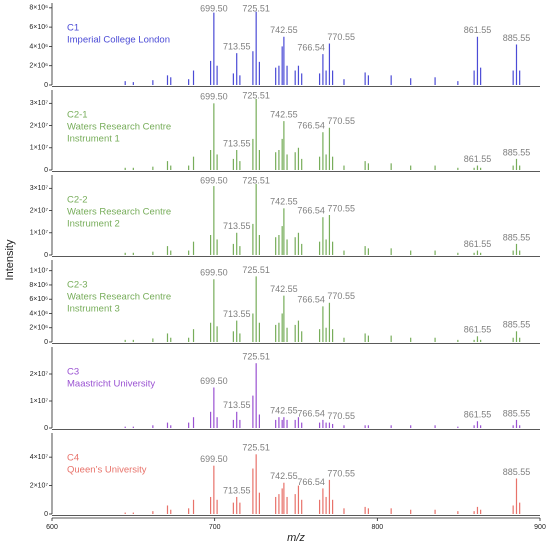 This screenshot has width=550, height=548. Describe the element at coordinates (517, 237) in the screenshot. I see `peak-label: 885.55` at that location.